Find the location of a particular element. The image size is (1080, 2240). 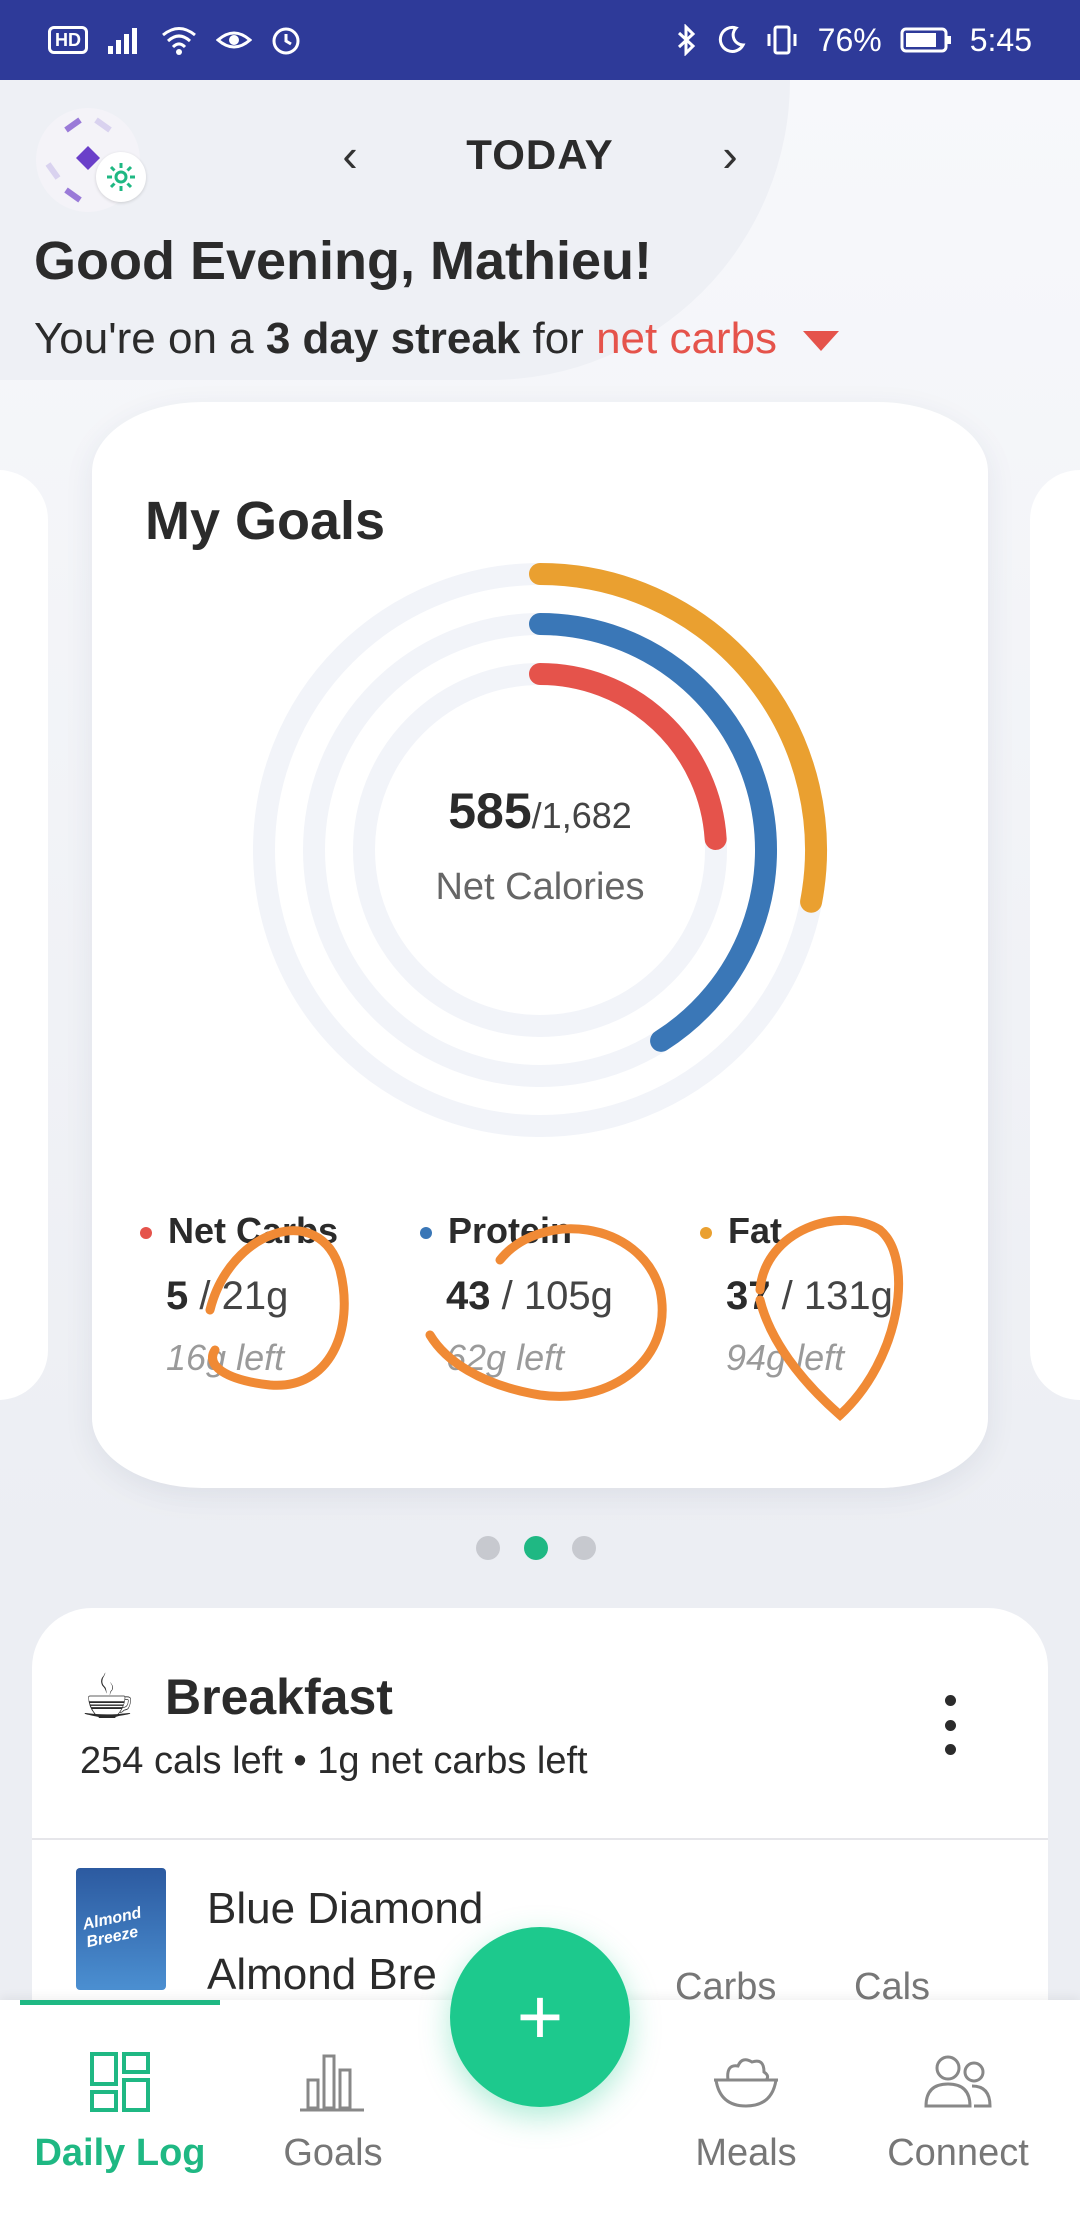

app-logo-mark is located at coordinates (78, 160).